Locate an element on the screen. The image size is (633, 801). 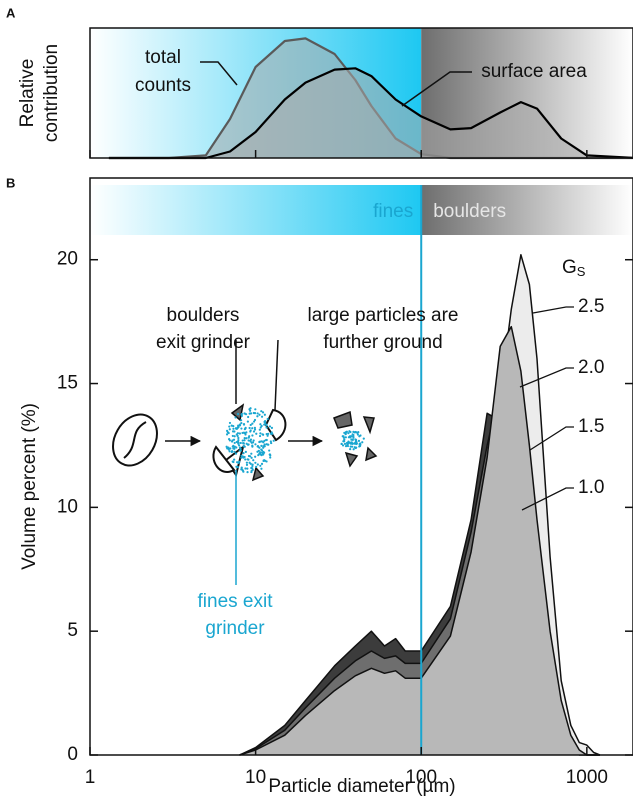
annotation: further ground is located at coordinates (382, 342).